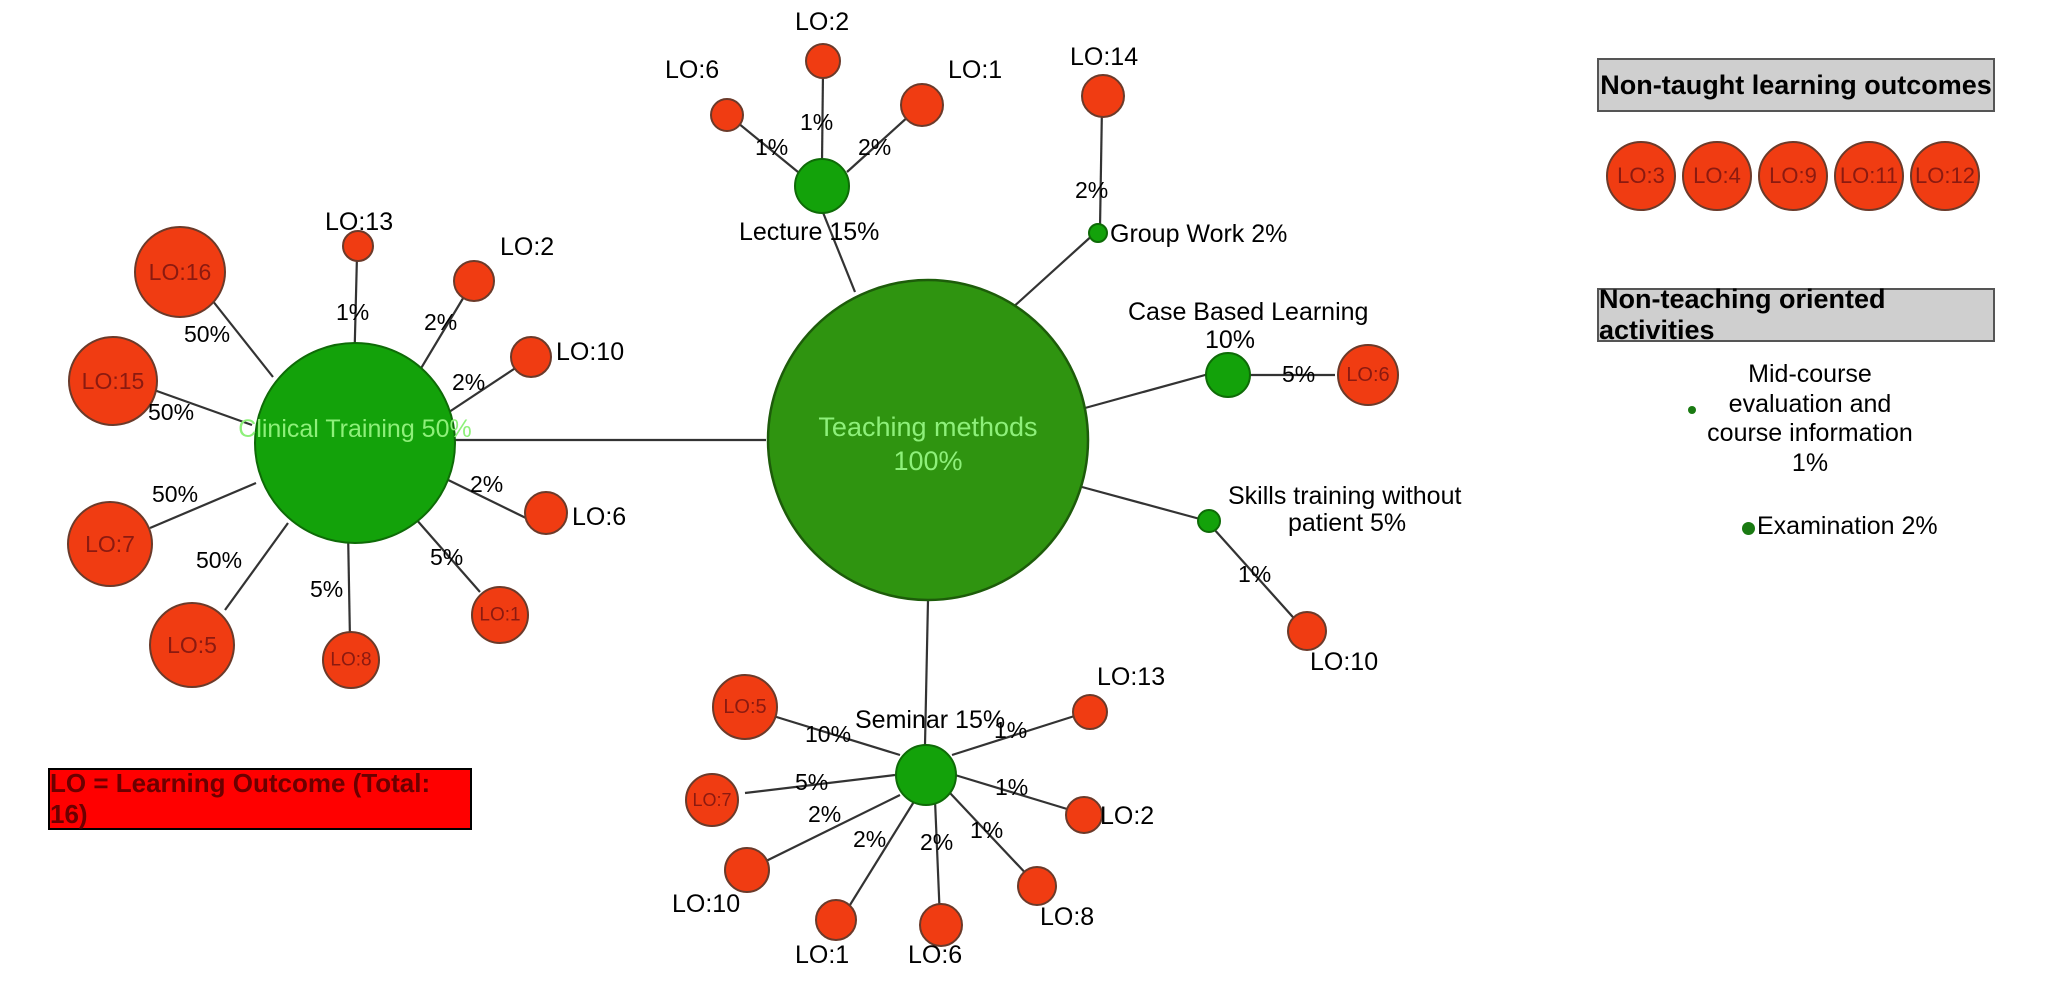  Describe the element at coordinates (747, 870) in the screenshot. I see `lo-bubble-sem-lo10` at that location.